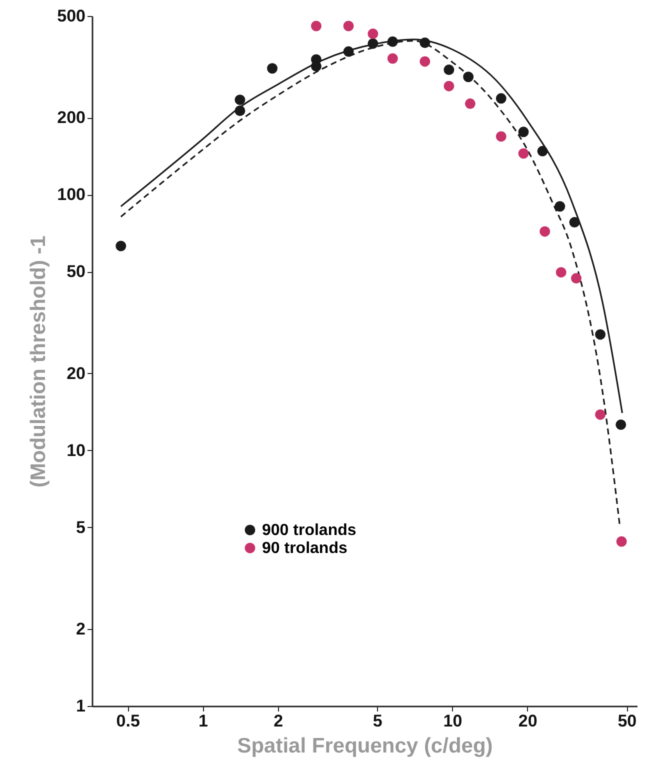  I want to click on x-tick-label: 1, so click(203, 721).